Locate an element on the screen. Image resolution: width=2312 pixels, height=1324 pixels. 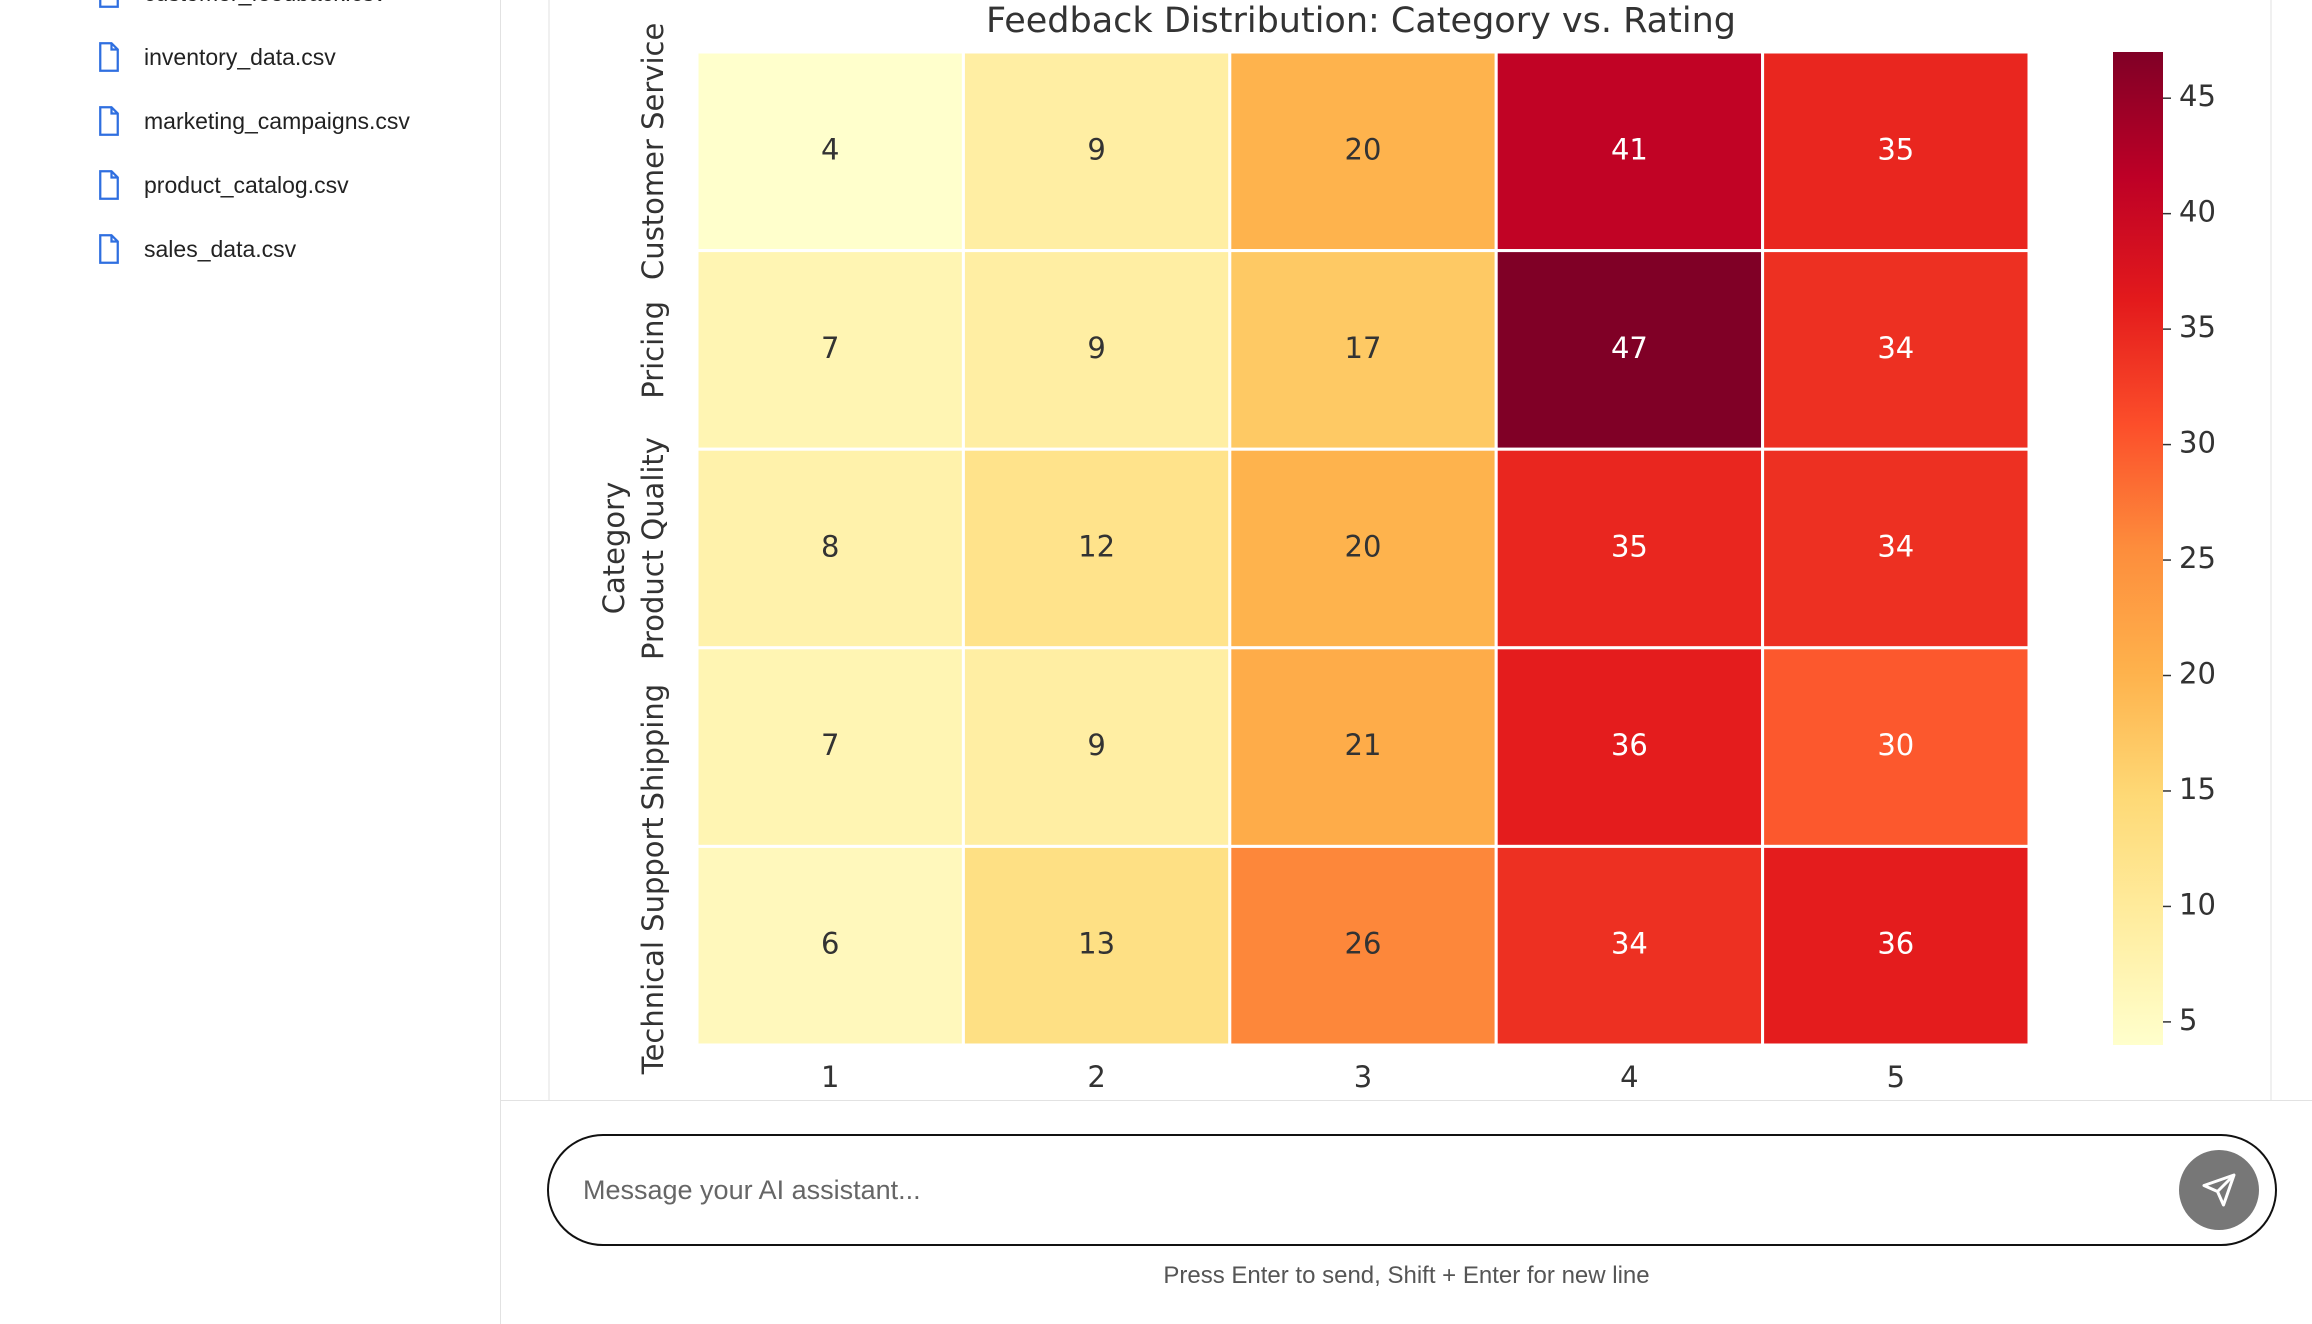
colorbar-tick-label: 15 is located at coordinates (2197, 789).